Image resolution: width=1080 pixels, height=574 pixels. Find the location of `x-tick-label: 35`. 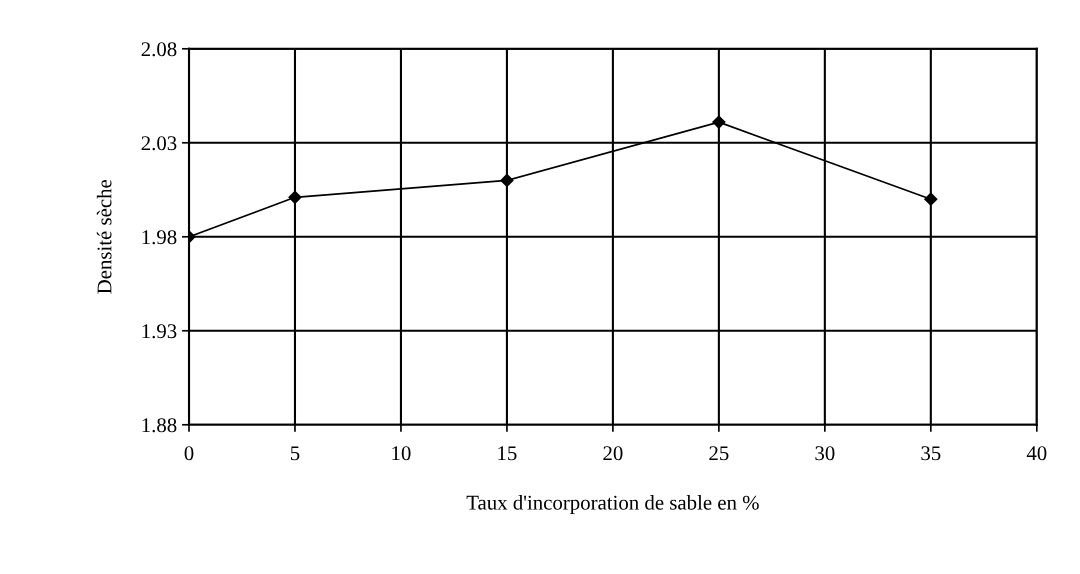

x-tick-label: 35 is located at coordinates (931, 453).